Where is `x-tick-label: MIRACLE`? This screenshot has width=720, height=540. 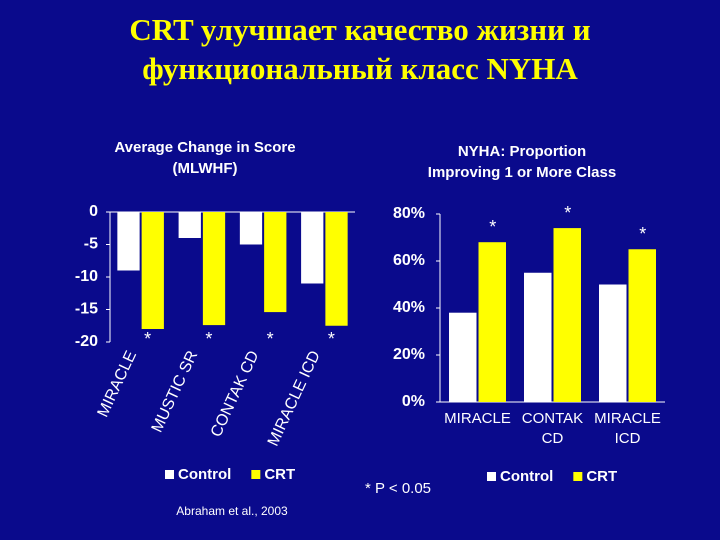
x-tick-label: MIRACLE is located at coordinates (477, 418).